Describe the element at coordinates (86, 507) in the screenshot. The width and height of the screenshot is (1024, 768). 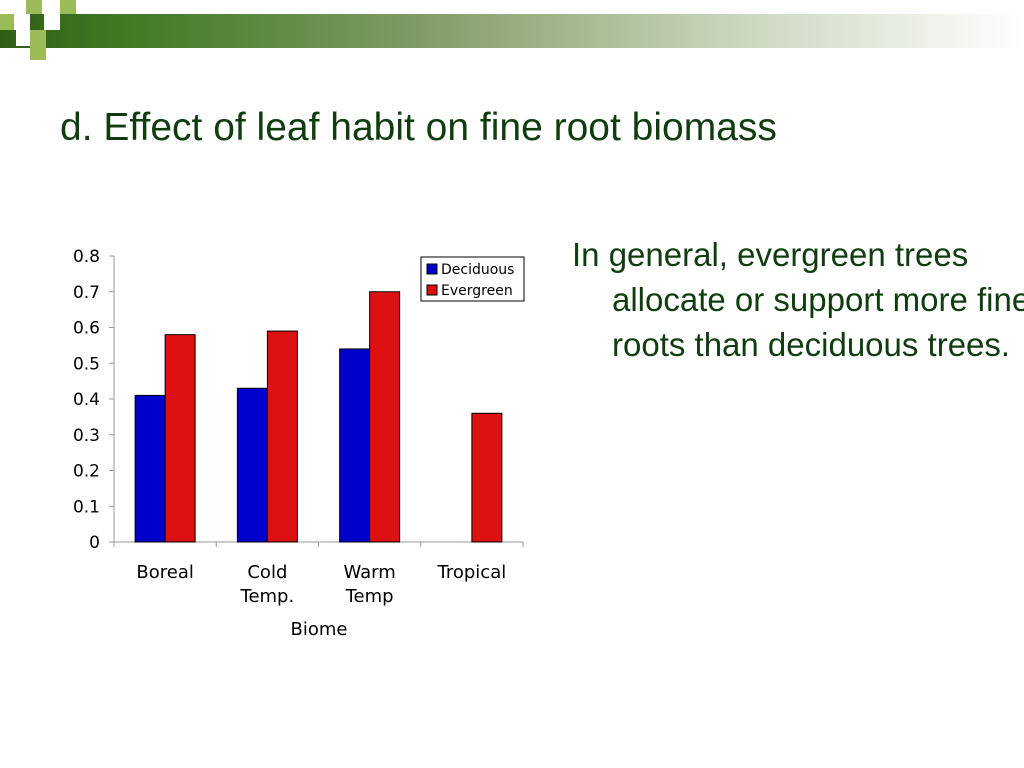
I see `y-tick-label: 0.1` at that location.